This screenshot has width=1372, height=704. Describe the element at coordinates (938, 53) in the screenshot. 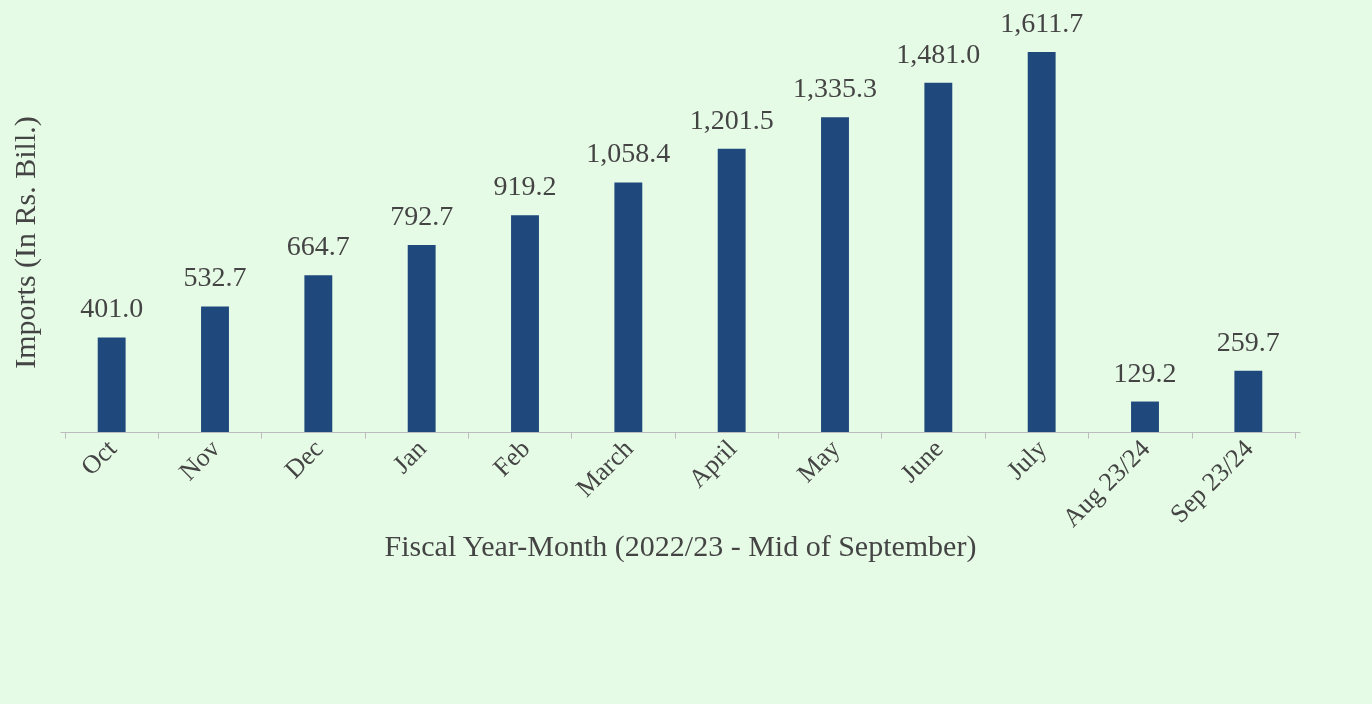

I see `data-label: 1,481.0` at that location.